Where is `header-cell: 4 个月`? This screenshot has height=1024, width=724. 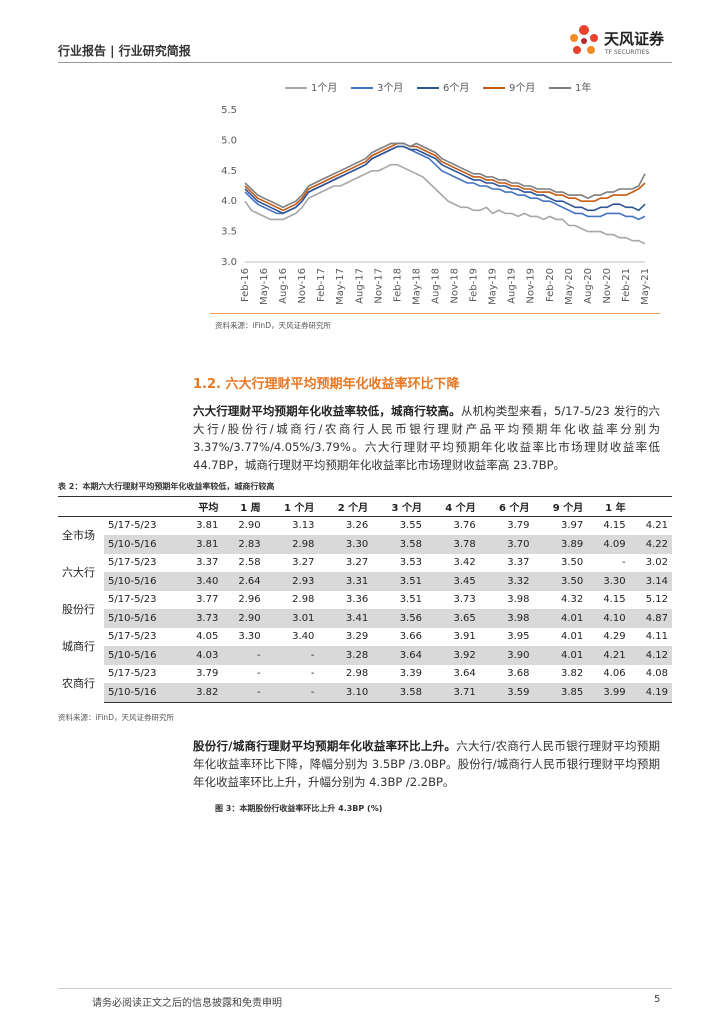 header-cell: 4 个月 is located at coordinates (460, 508).